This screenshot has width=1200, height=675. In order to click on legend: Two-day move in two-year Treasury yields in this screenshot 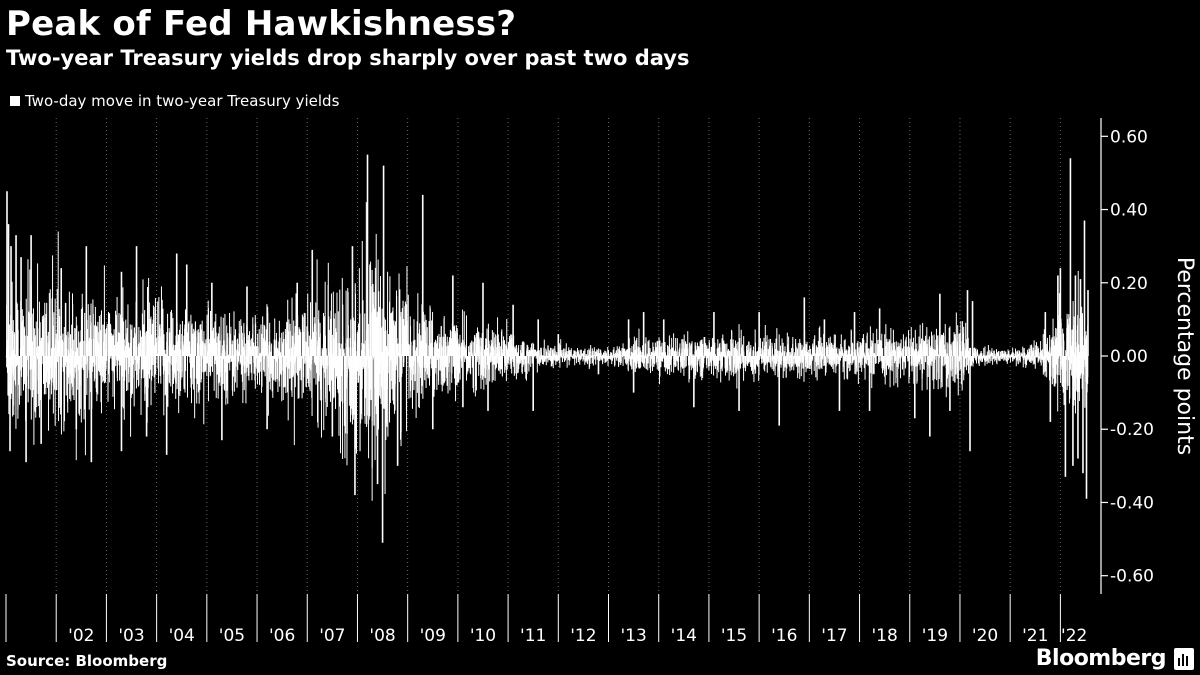, I will do `click(174, 101)`.